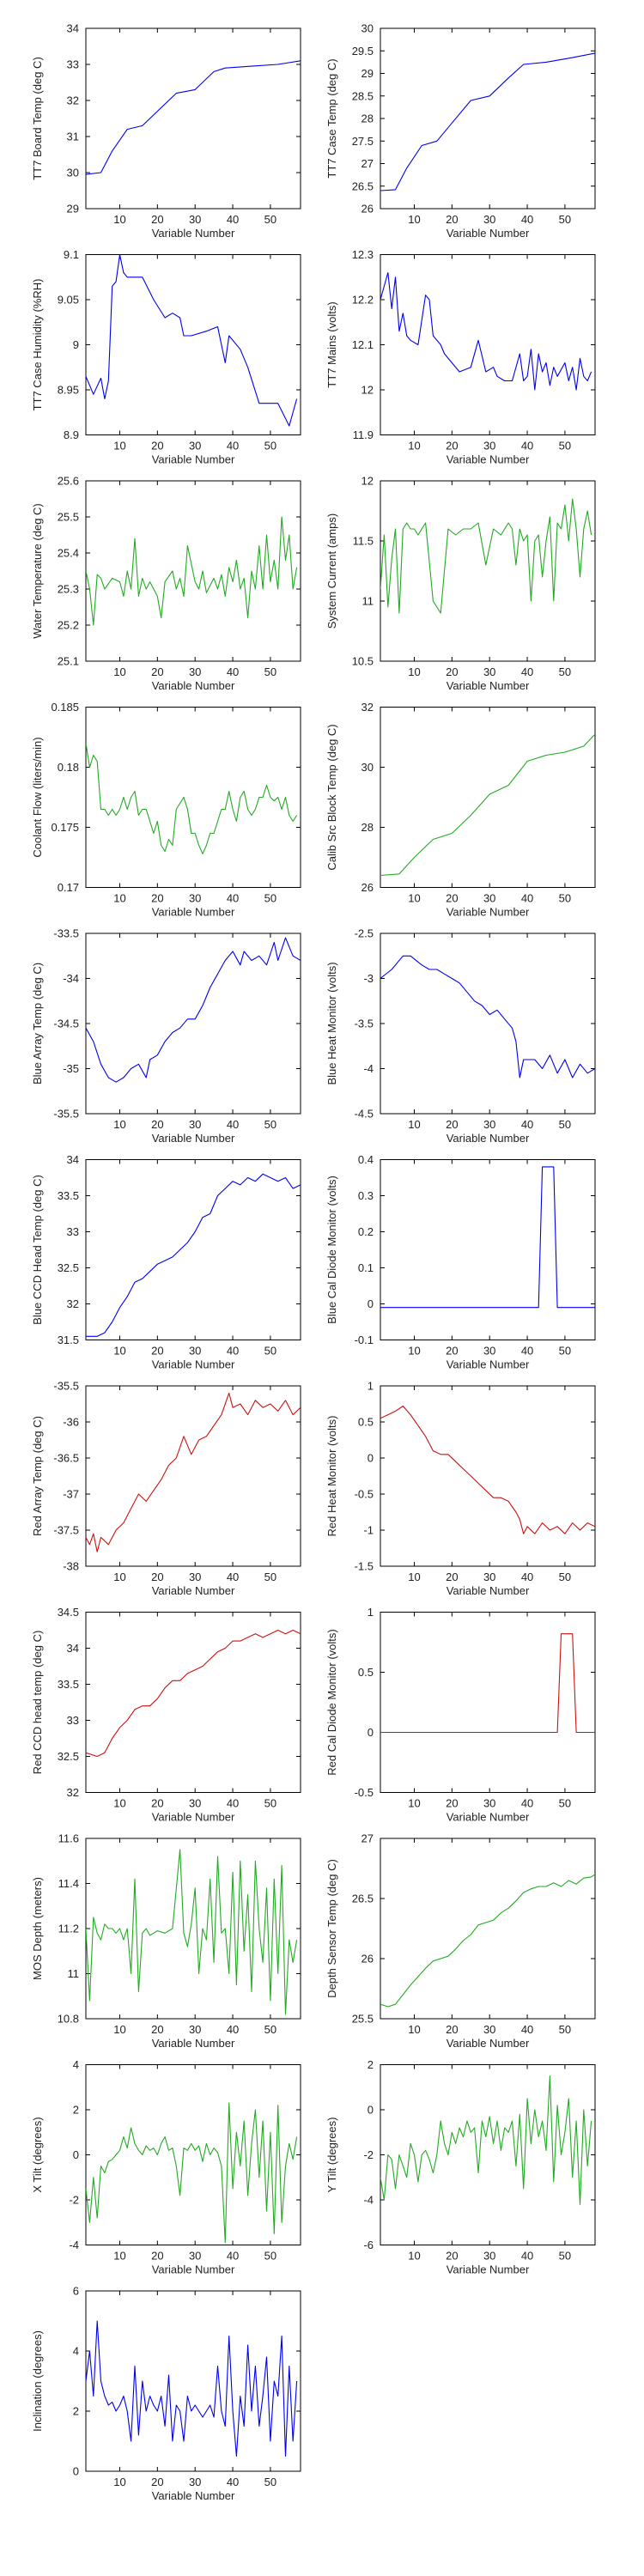 The image size is (644, 2576). Describe the element at coordinates (233, 671) in the screenshot. I see `chart-5-xtick-label: 40` at that location.